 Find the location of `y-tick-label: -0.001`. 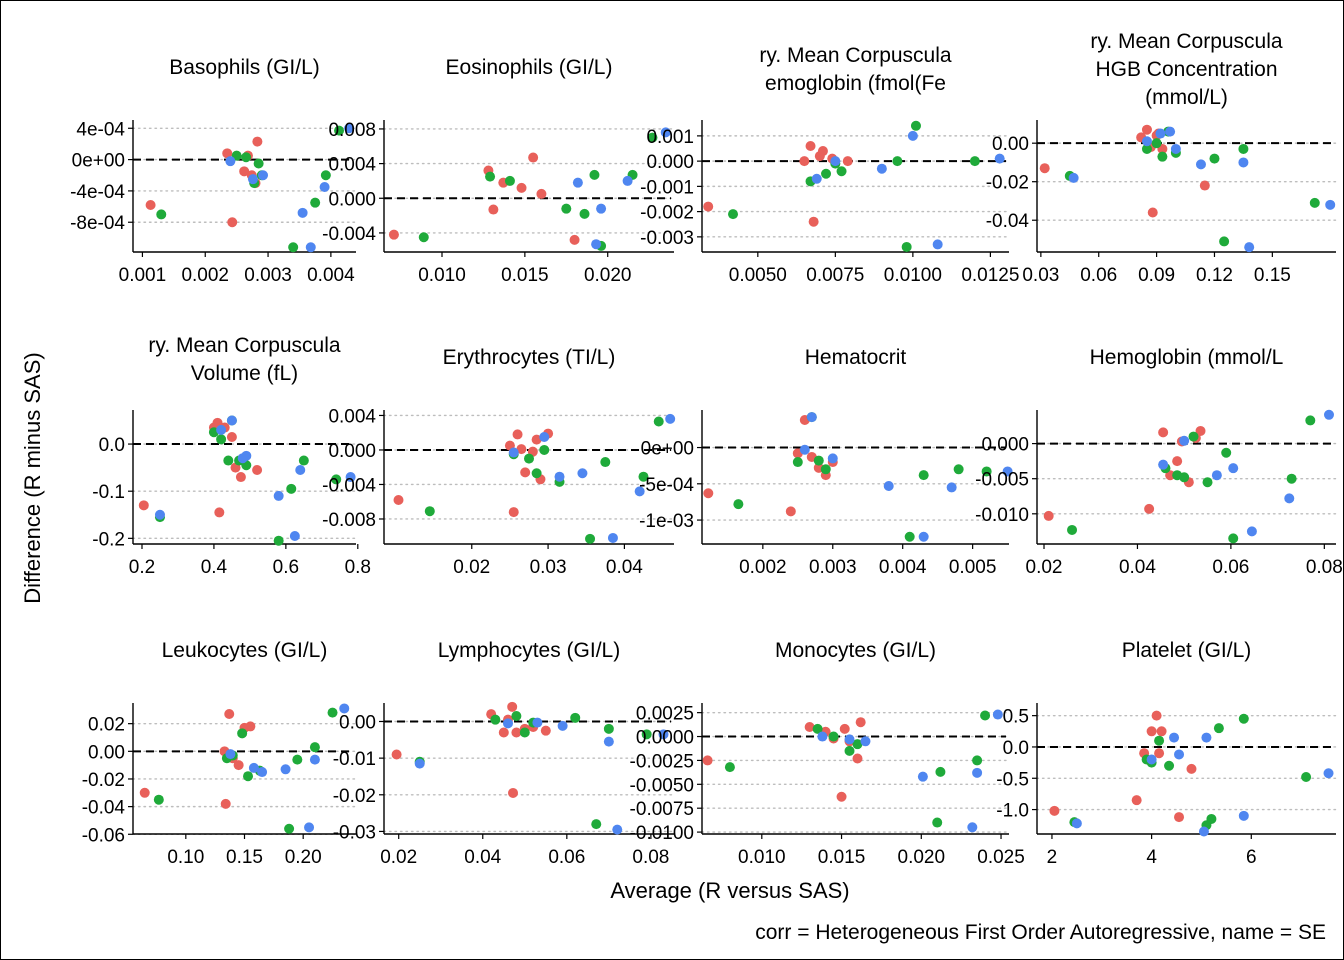

y-tick-label: -0.001 is located at coordinates (667, 187).